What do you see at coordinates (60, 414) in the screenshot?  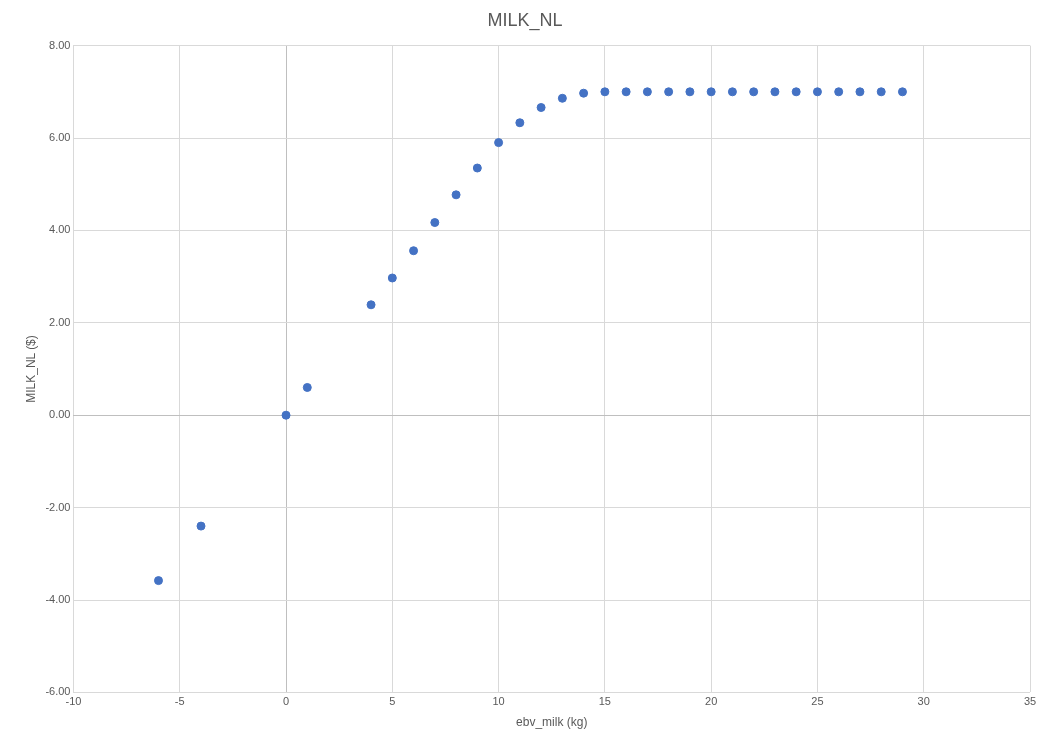 I see `y-tick-label: 0.00` at bounding box center [60, 414].